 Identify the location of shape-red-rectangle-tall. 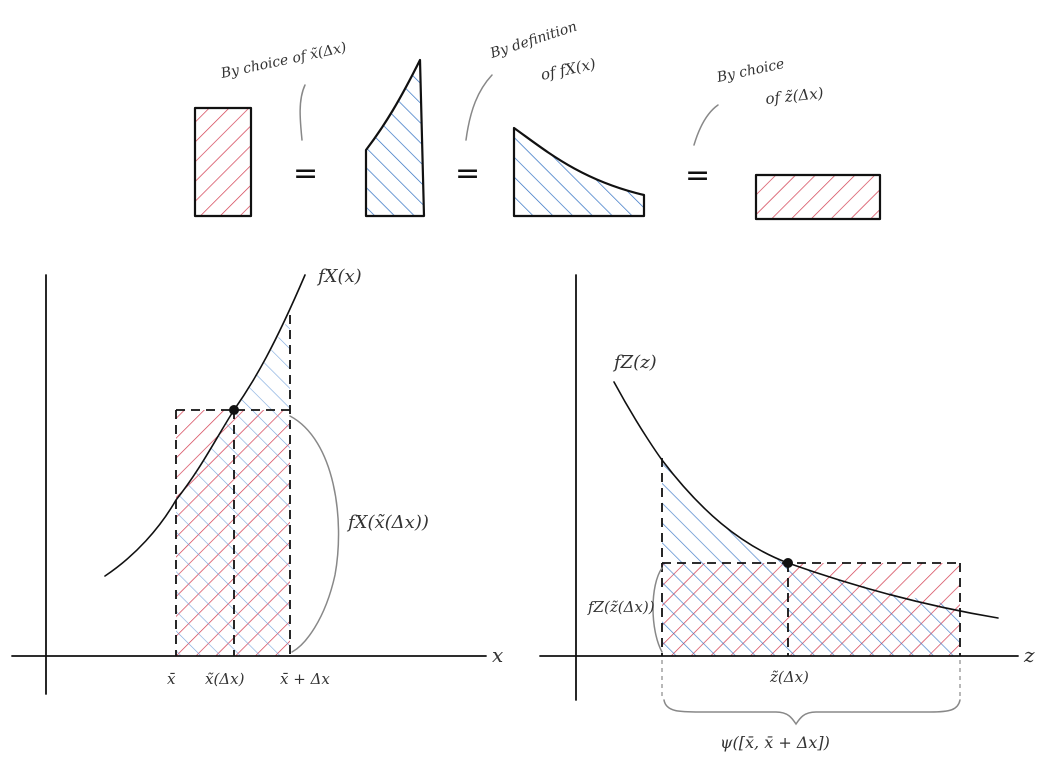
(223, 162).